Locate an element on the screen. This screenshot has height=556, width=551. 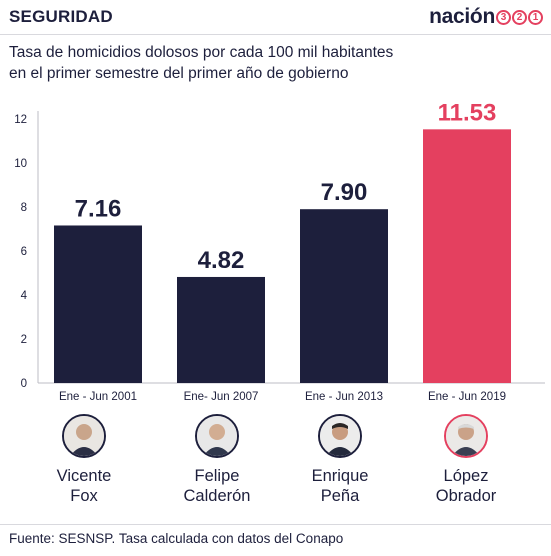
y-tick-label: 2 is located at coordinates (24, 340).